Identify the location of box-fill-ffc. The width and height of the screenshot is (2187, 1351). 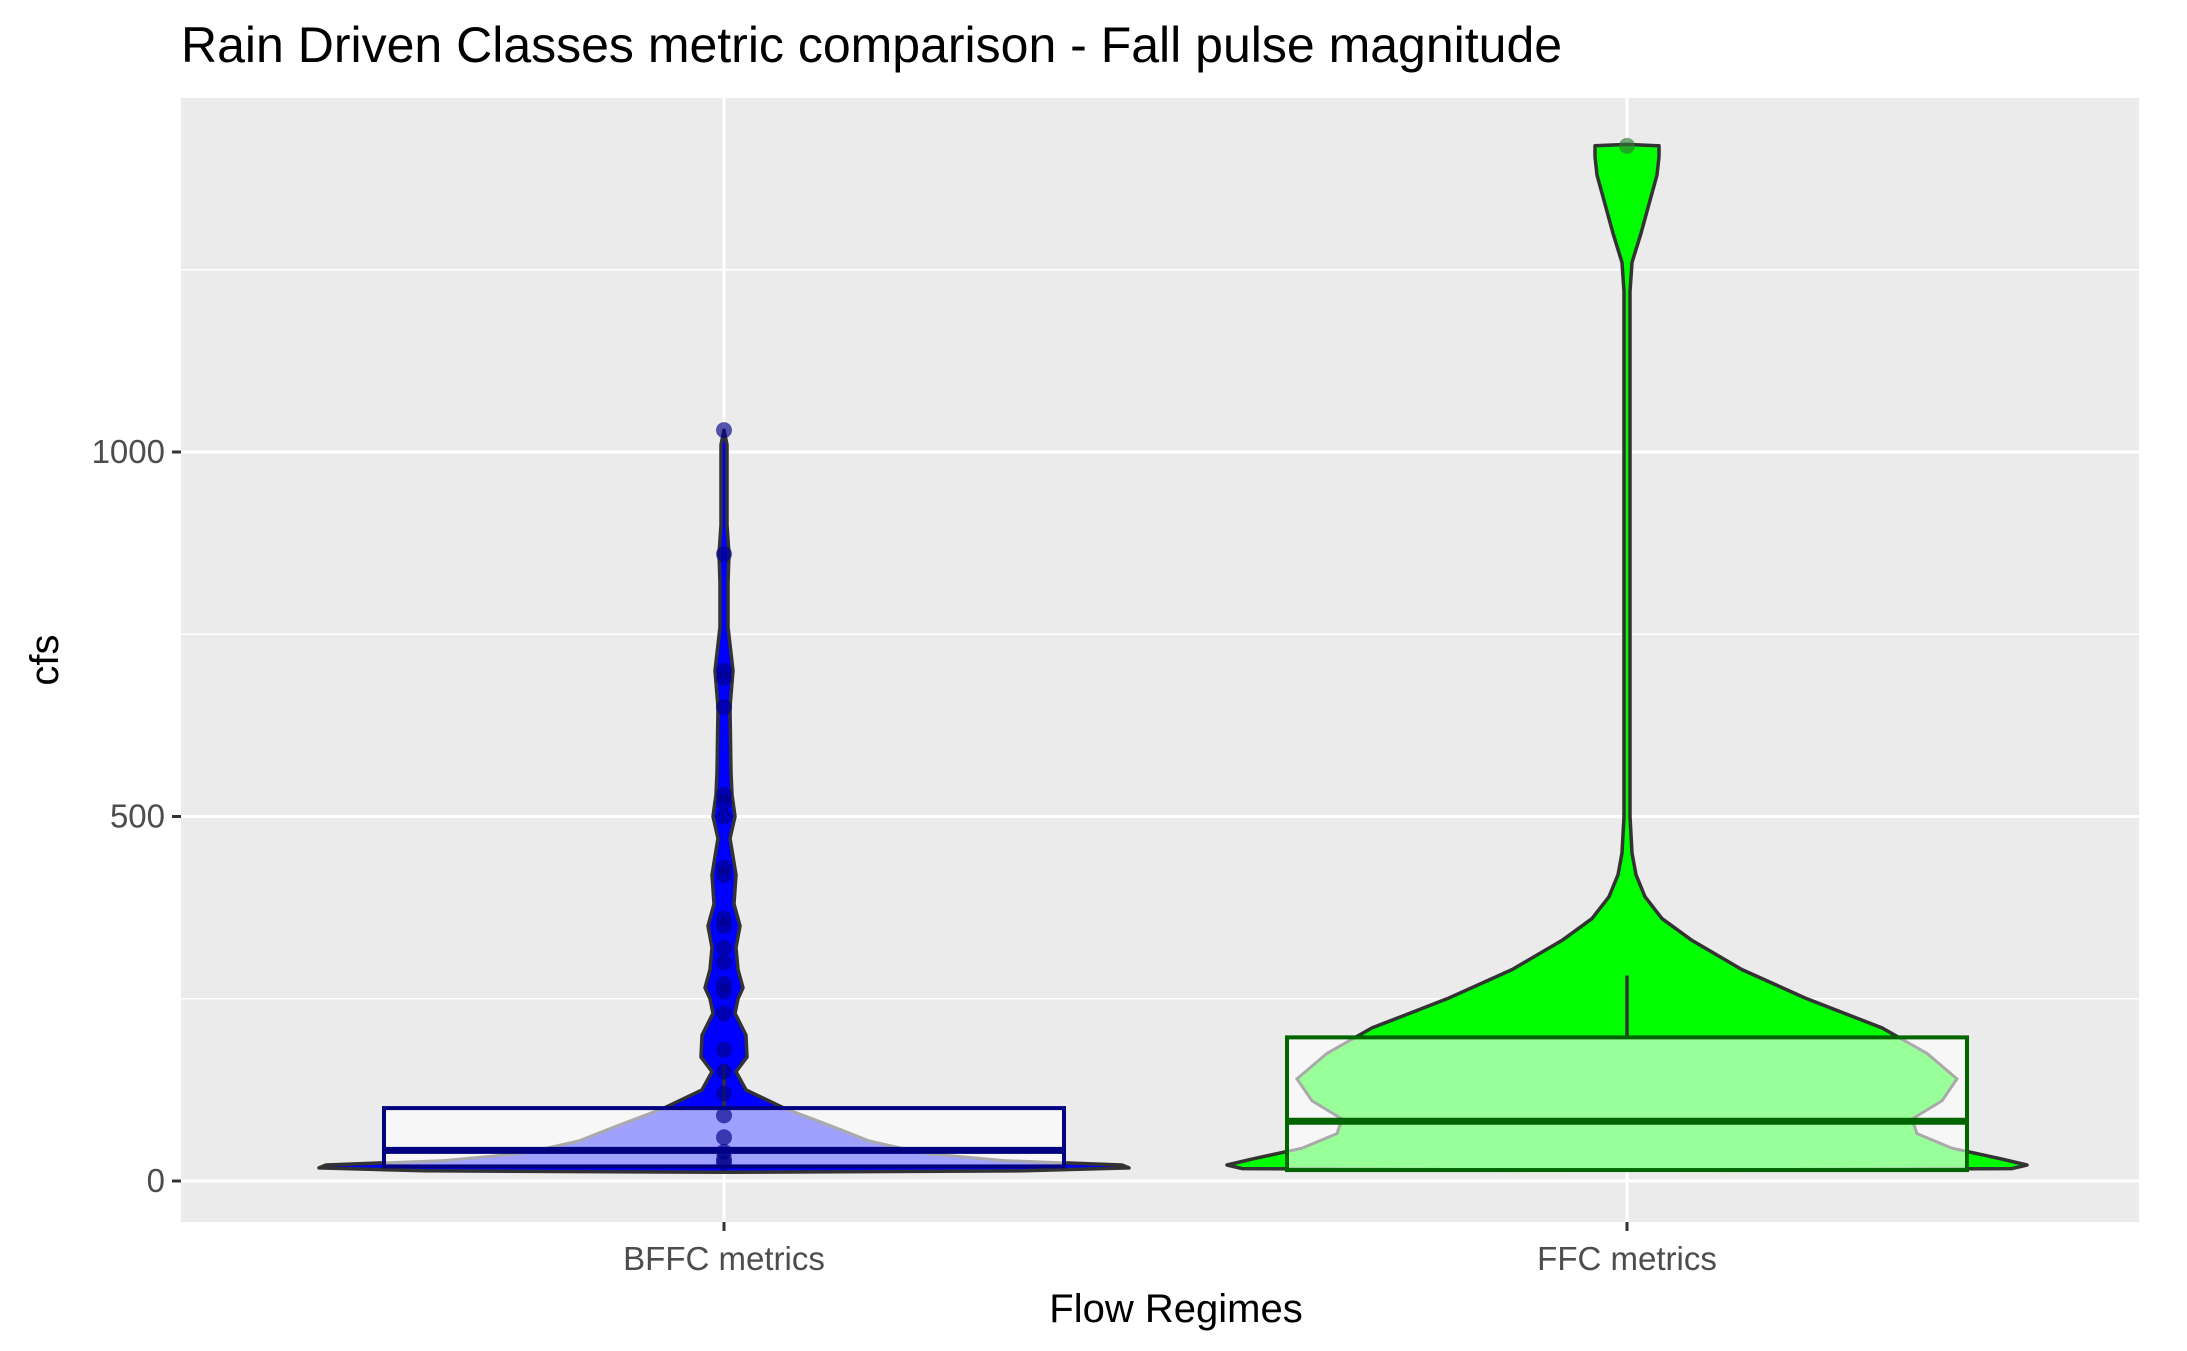
(1627, 1104).